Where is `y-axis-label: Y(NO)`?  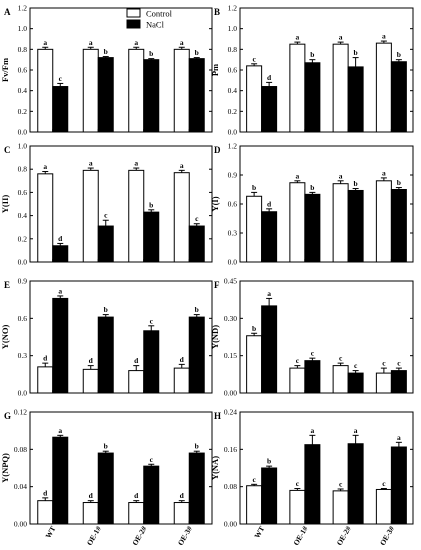
y-axis-label: Y(NO) is located at coordinates (5, 337).